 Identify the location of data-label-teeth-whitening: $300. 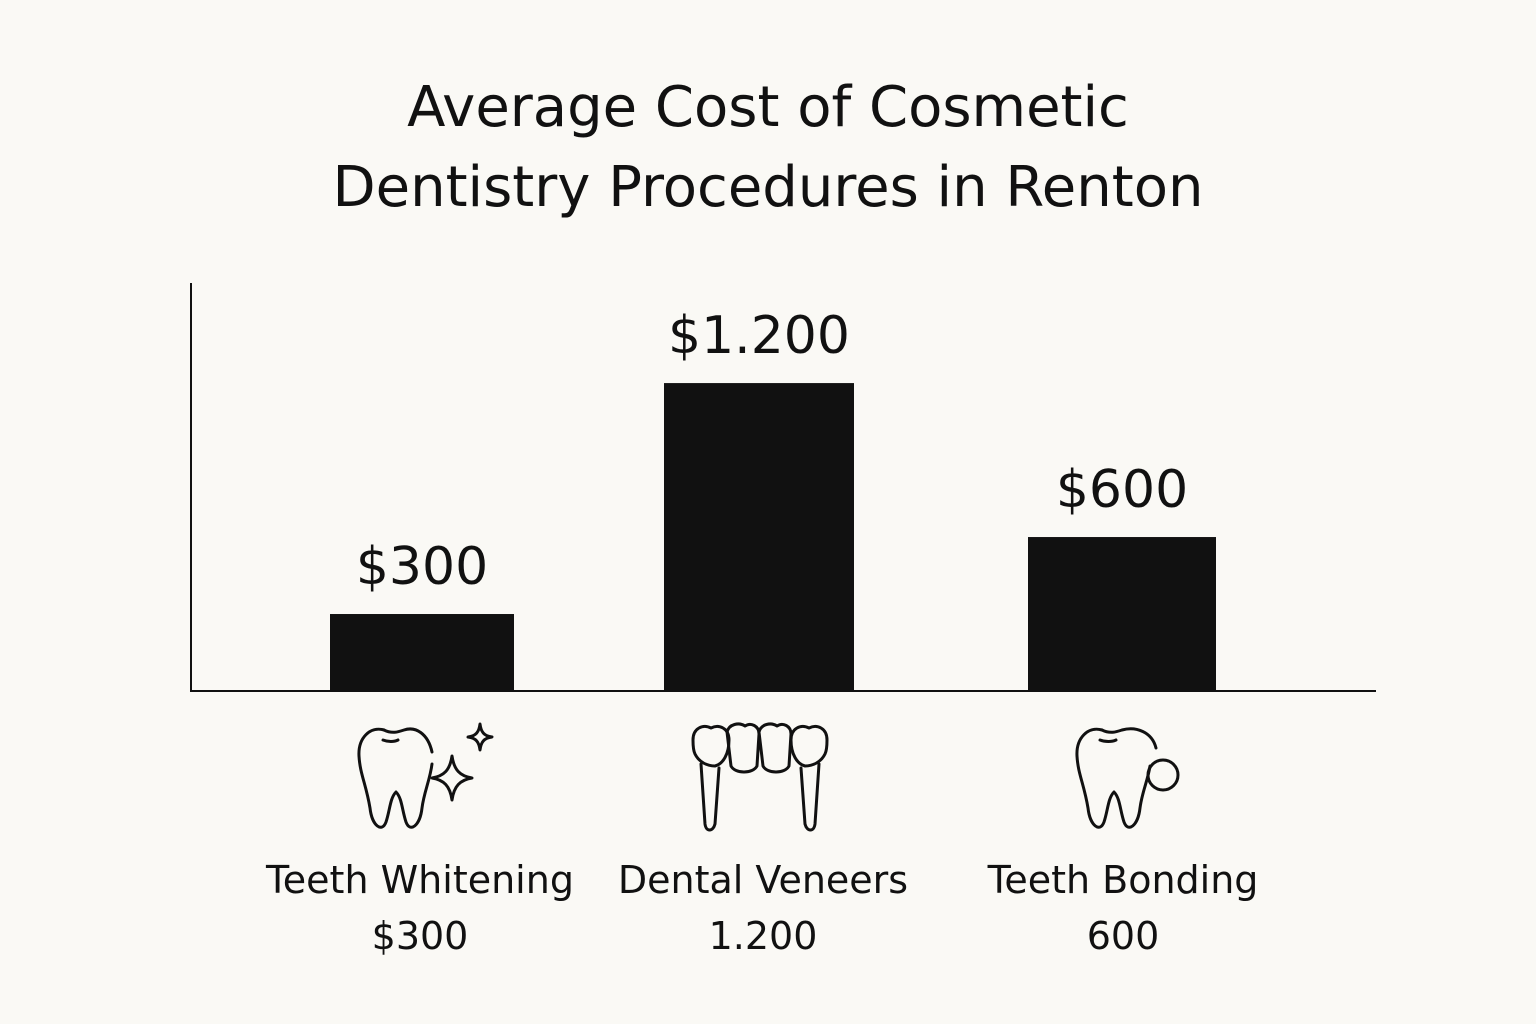
(422, 567).